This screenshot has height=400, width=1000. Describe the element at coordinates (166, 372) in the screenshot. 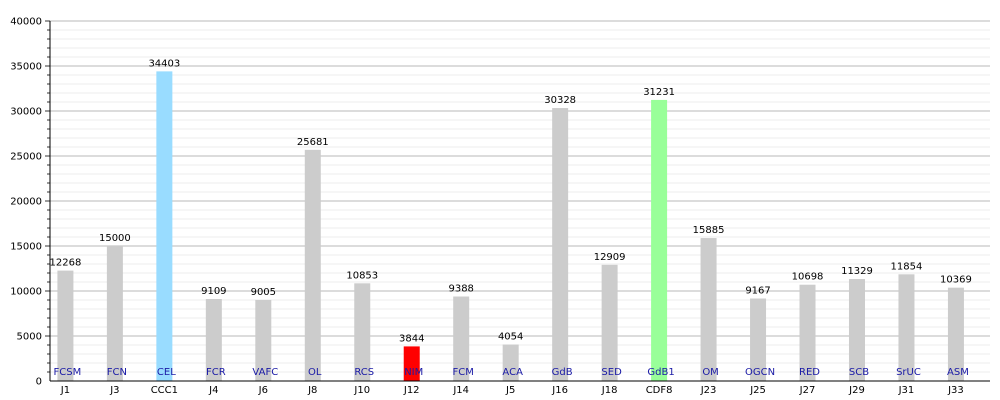

I see `bar-abbreviation-label: CEL` at that location.